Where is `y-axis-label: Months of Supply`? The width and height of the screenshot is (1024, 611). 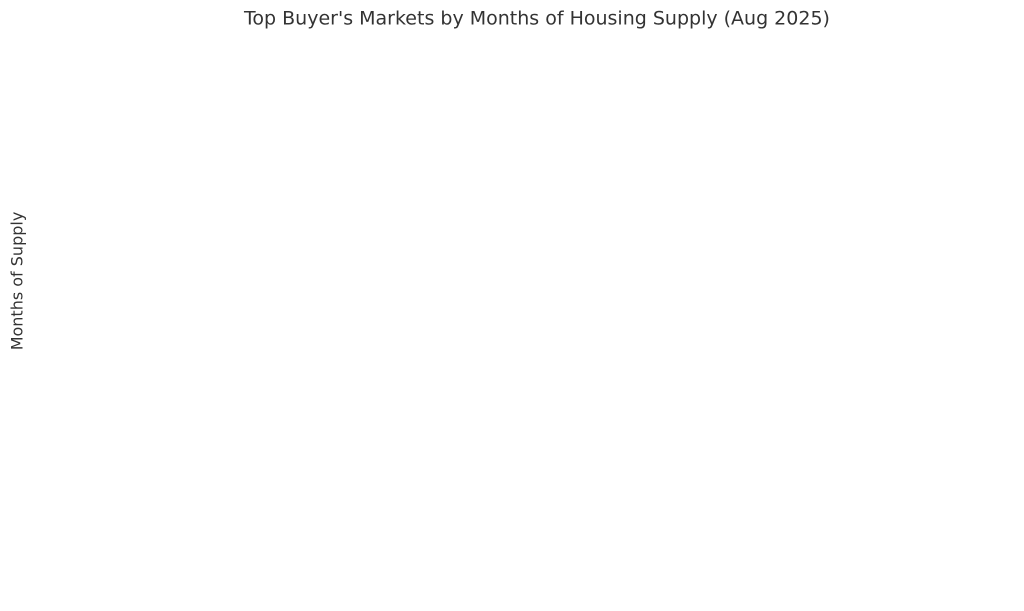 y-axis-label: Months of Supply is located at coordinates (17, 281).